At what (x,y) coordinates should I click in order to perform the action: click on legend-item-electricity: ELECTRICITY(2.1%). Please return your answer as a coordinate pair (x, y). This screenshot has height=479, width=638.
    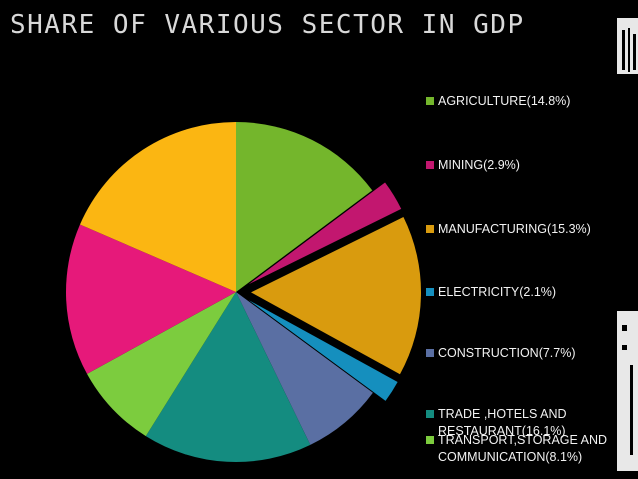
    Looking at the image, I should click on (532, 292).